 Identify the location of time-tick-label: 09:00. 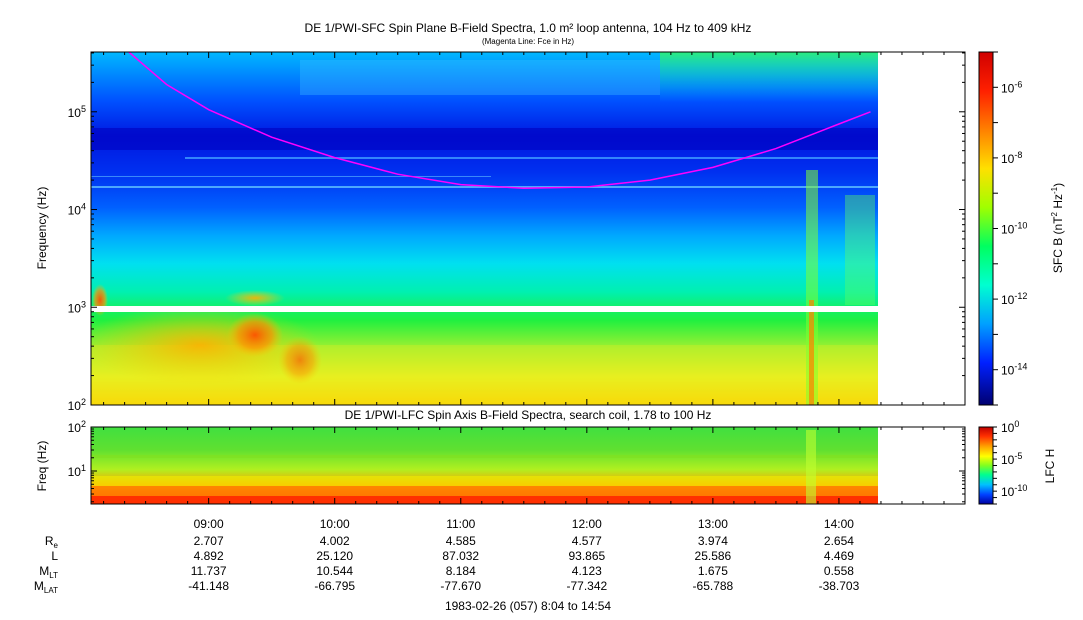
(209, 524).